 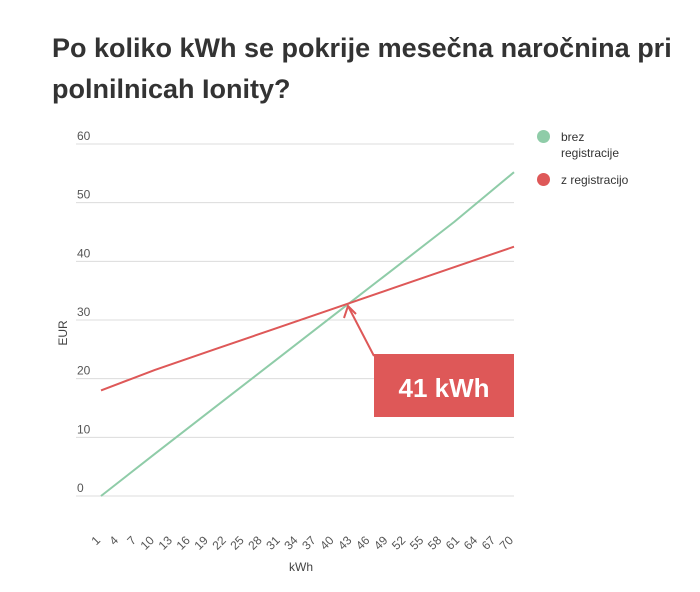 I want to click on x-tick-label: 70, so click(x=507, y=543).